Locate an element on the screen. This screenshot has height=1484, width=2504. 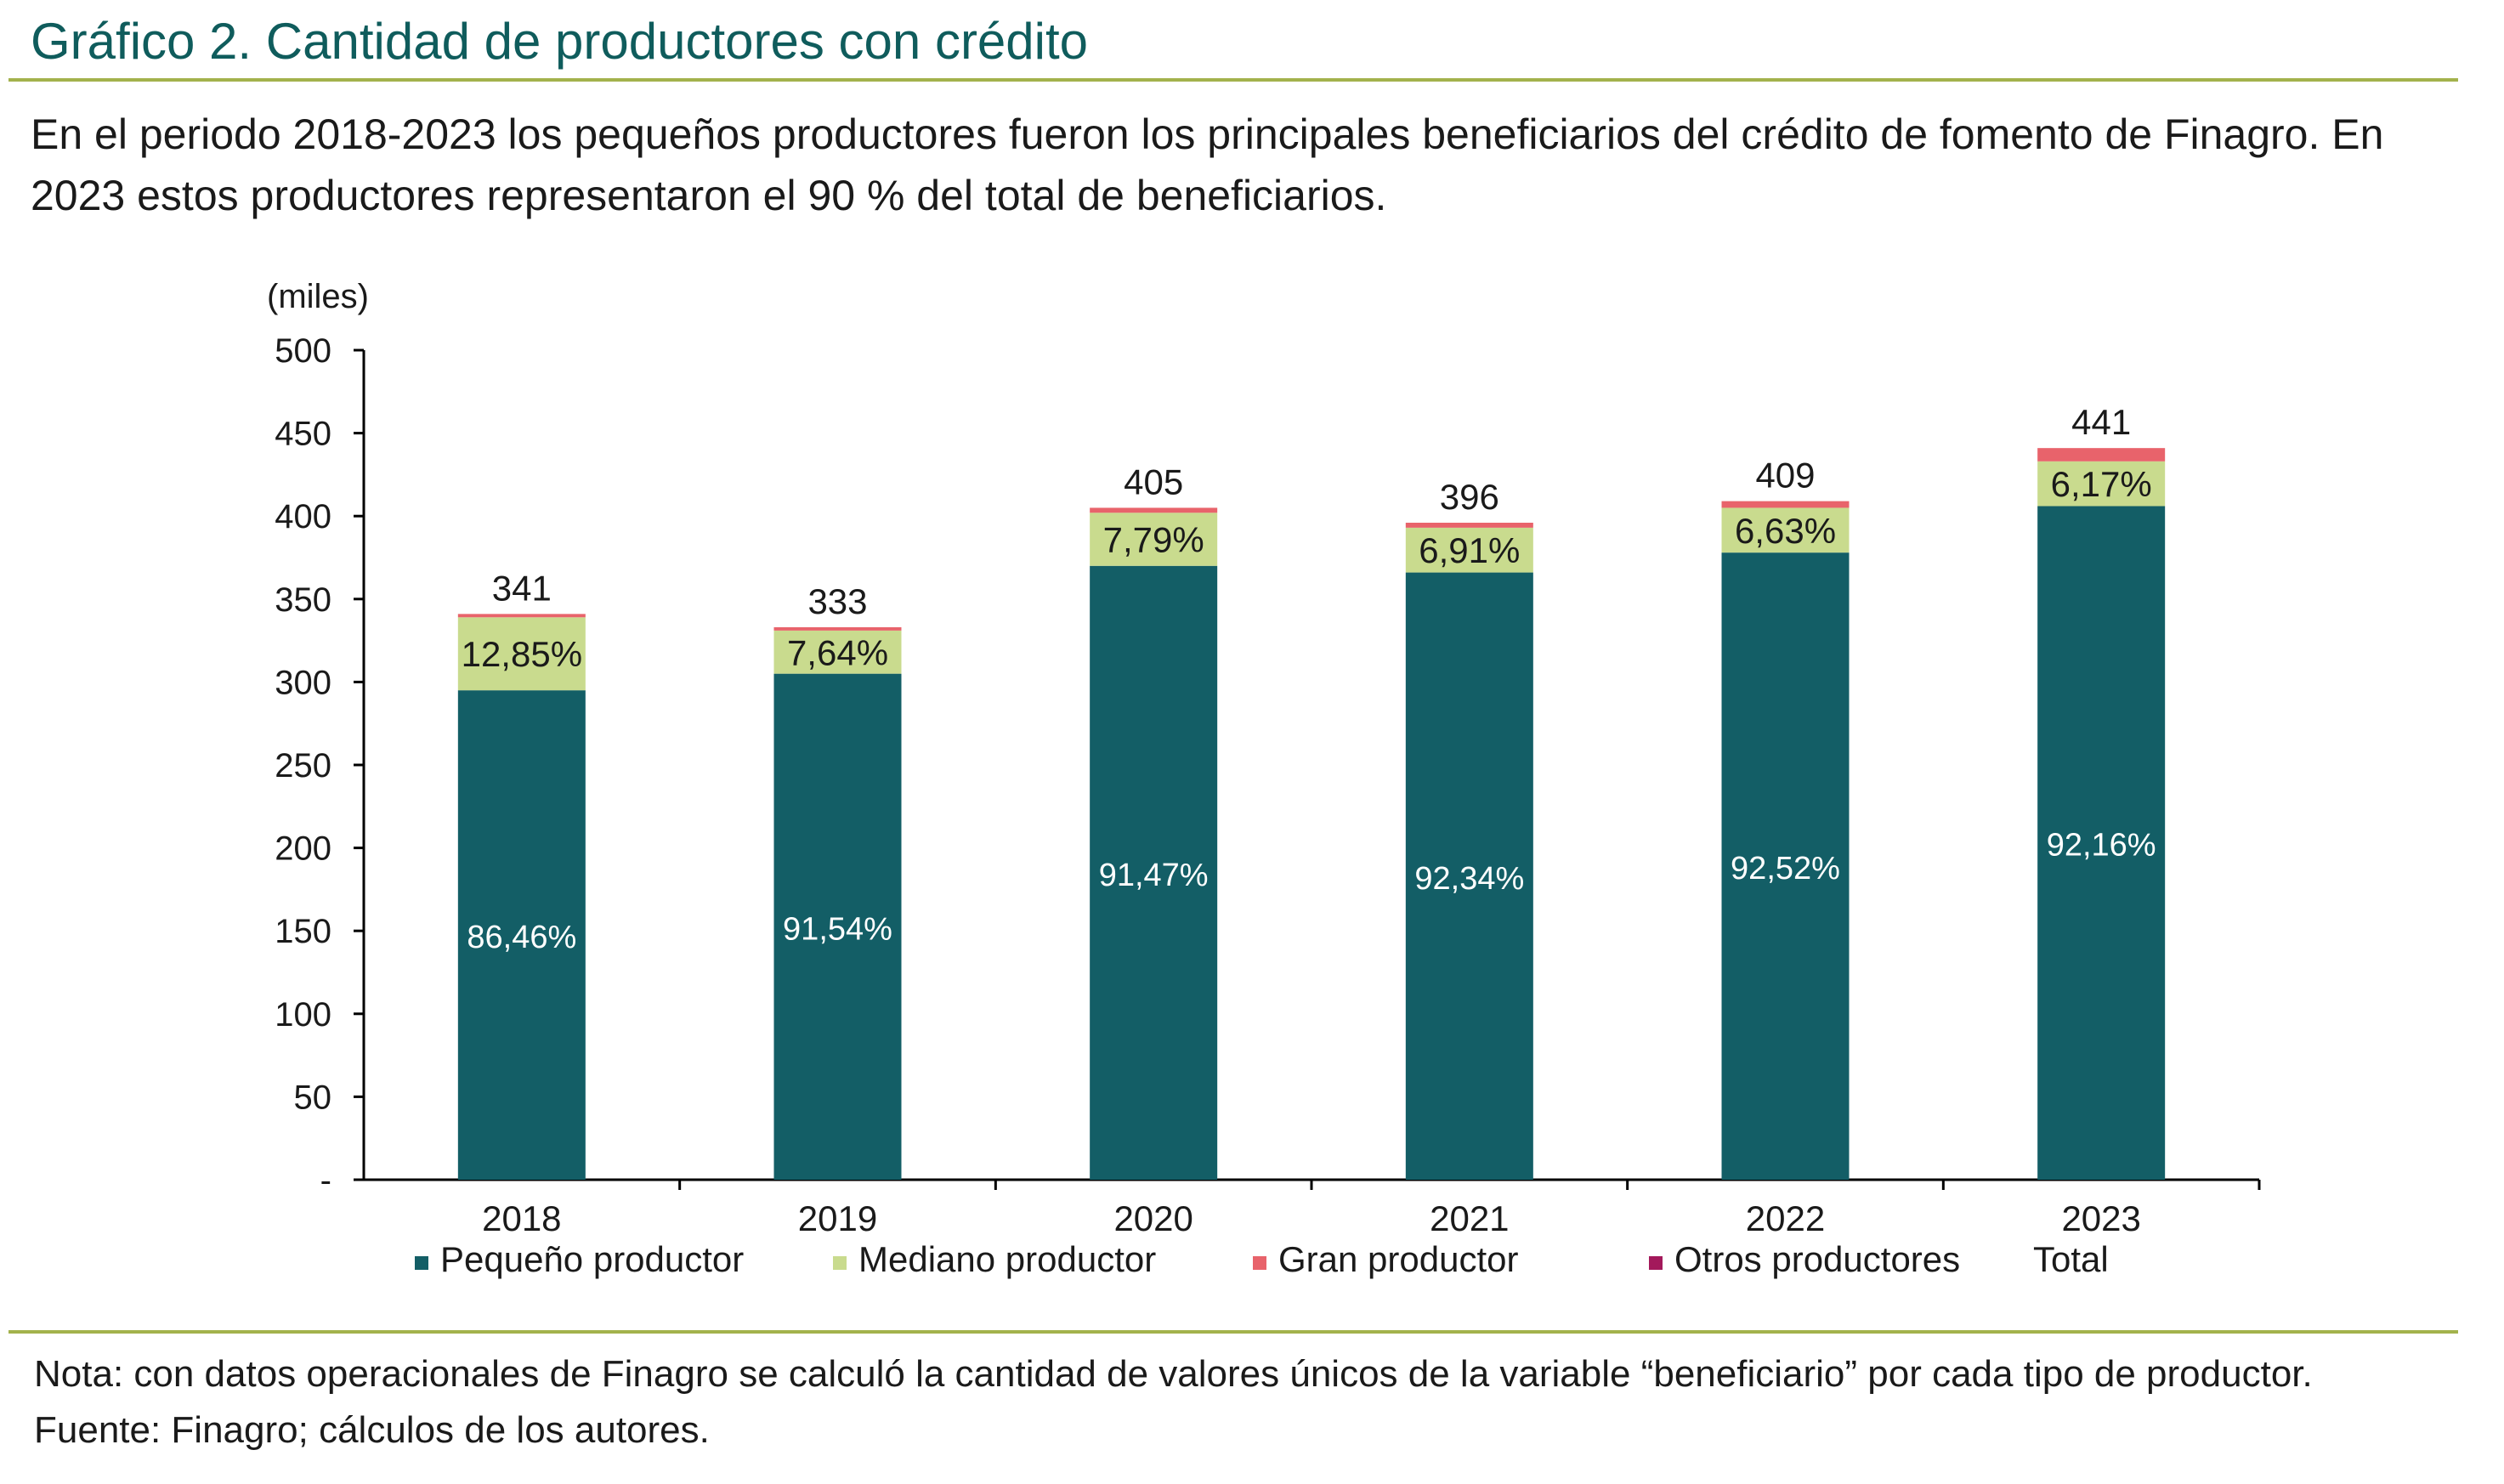
bar-data-label: 92,34% is located at coordinates (1469, 879).